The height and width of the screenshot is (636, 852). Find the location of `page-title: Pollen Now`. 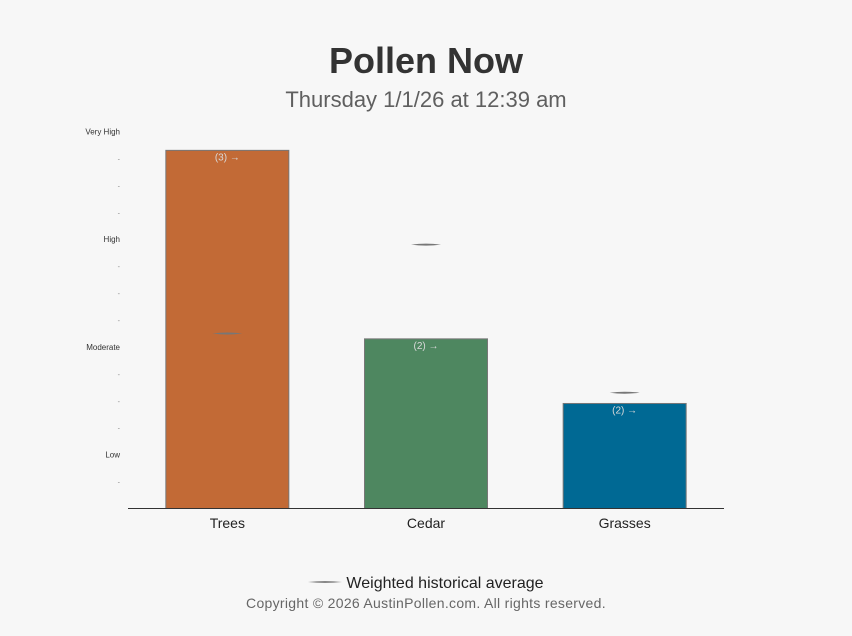

page-title: Pollen Now is located at coordinates (425, 60).